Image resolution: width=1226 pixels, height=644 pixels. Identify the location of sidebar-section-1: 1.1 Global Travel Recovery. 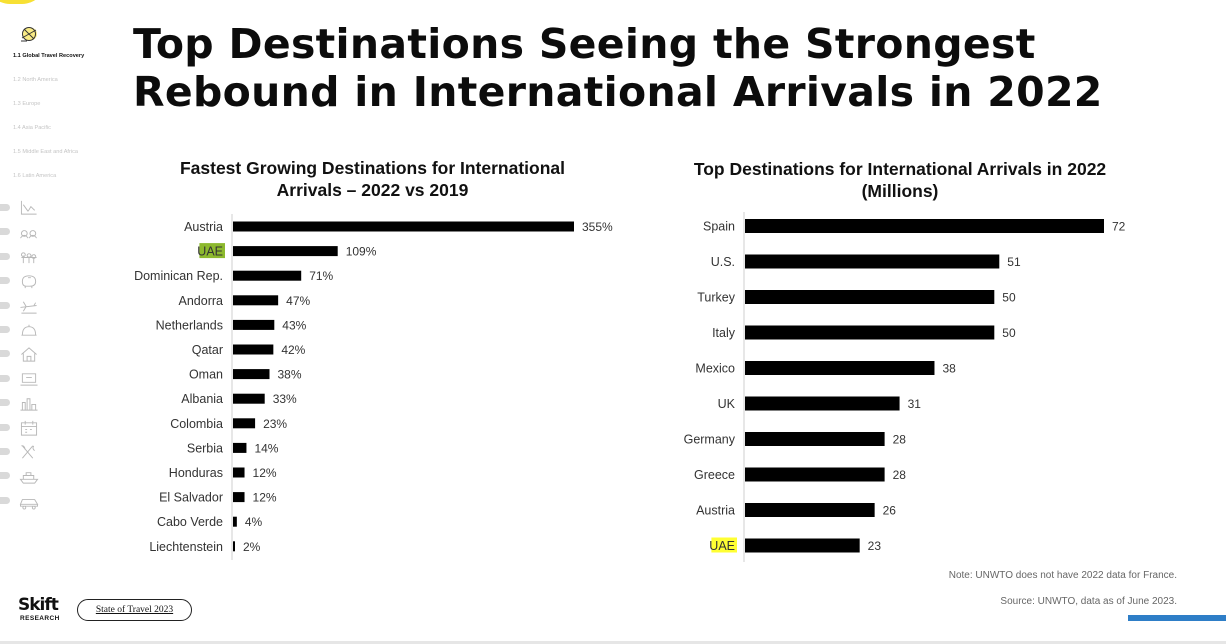
(49, 56).